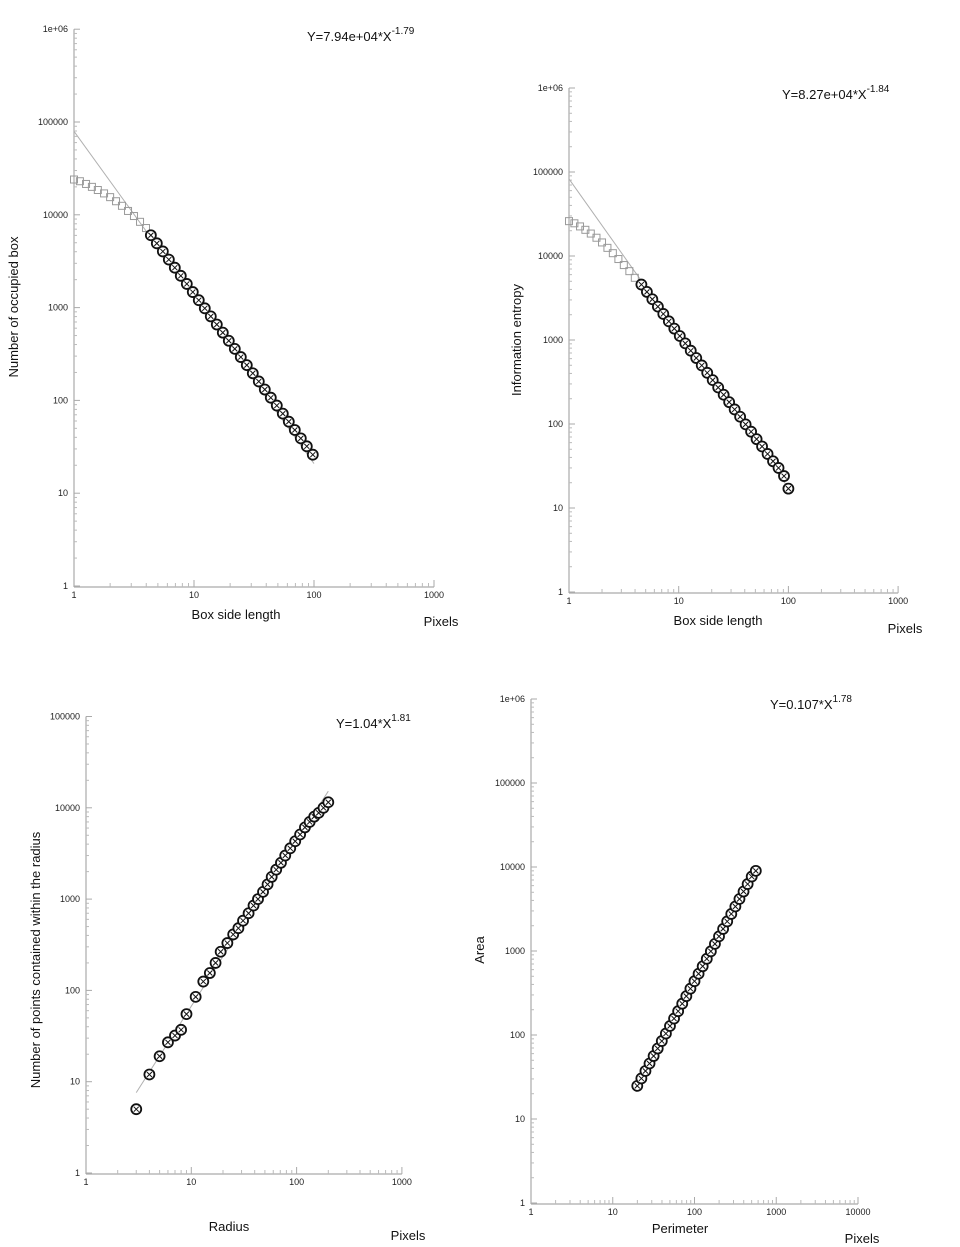 This screenshot has width=960, height=1247. I want to click on x-axis-label: Radius, so click(229, 1226).